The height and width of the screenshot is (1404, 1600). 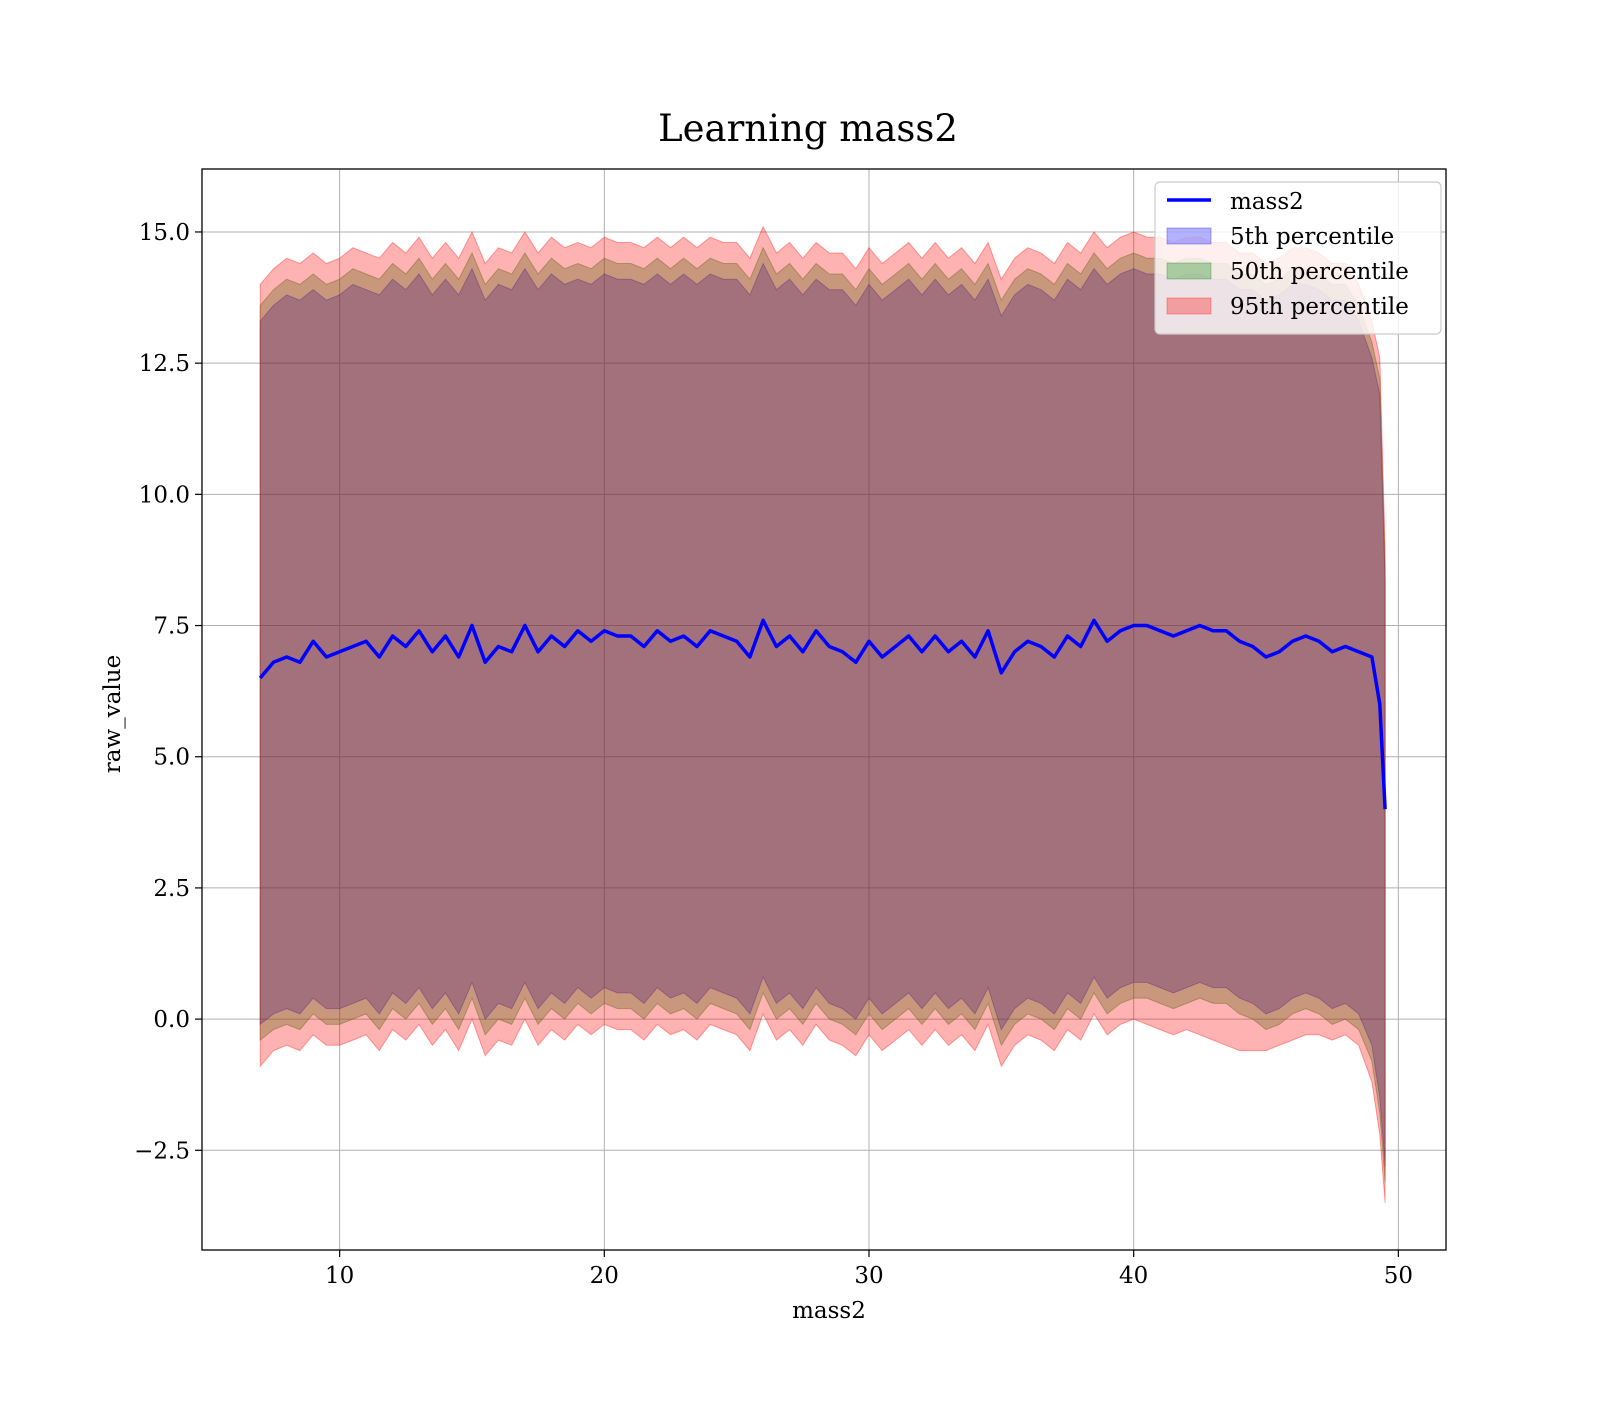 What do you see at coordinates (829, 1311) in the screenshot?
I see `x-axis-label: mass2` at bounding box center [829, 1311].